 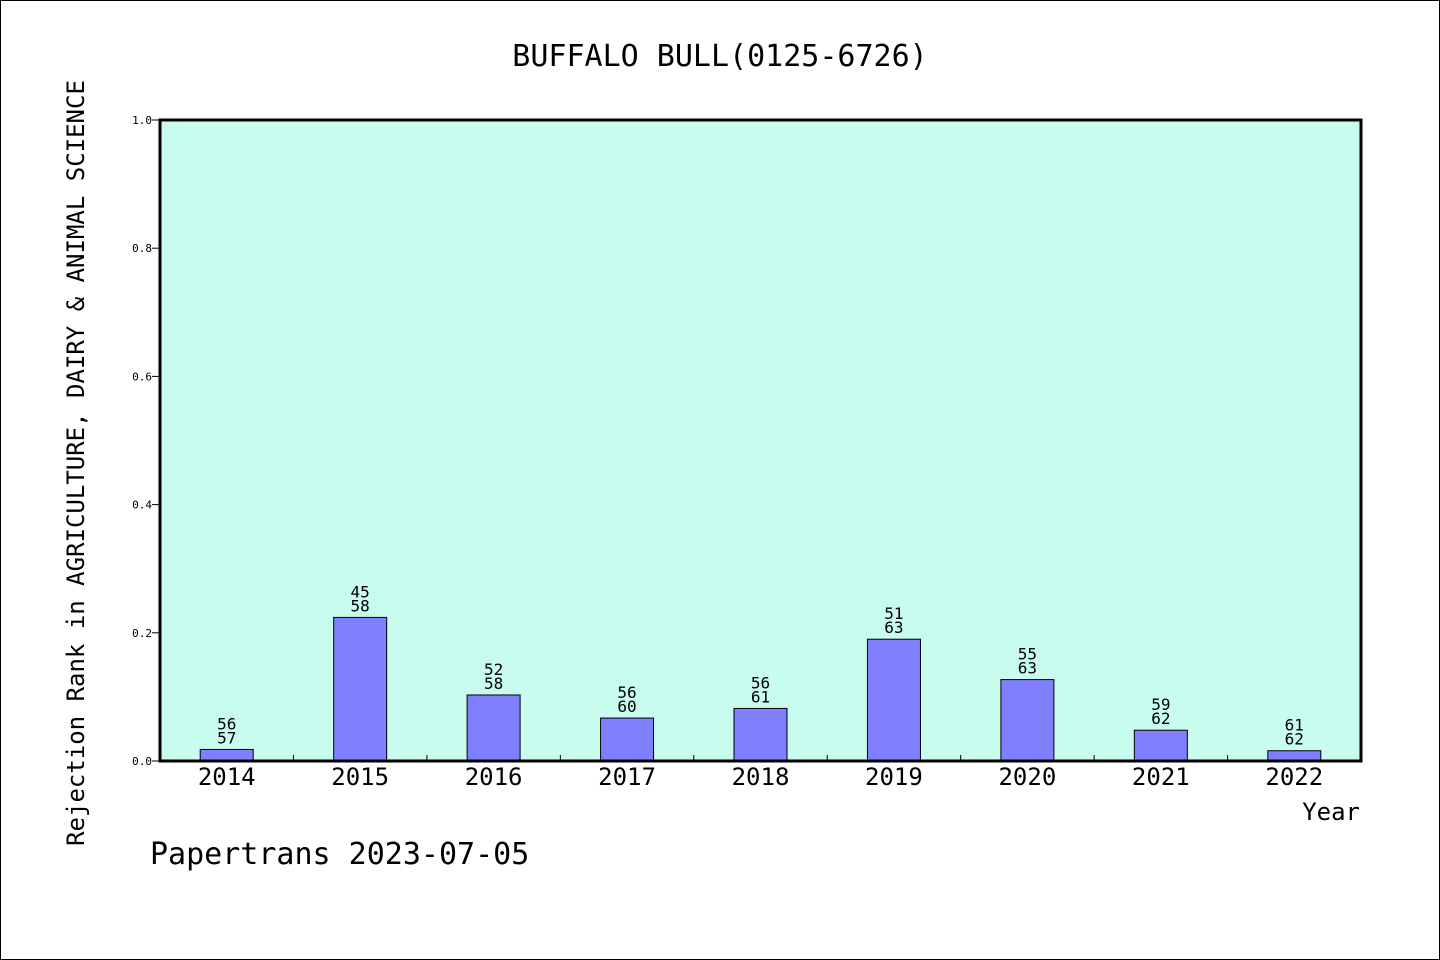 What do you see at coordinates (626, 706) in the screenshot?
I see `bar-label-bottom: 60` at bounding box center [626, 706].